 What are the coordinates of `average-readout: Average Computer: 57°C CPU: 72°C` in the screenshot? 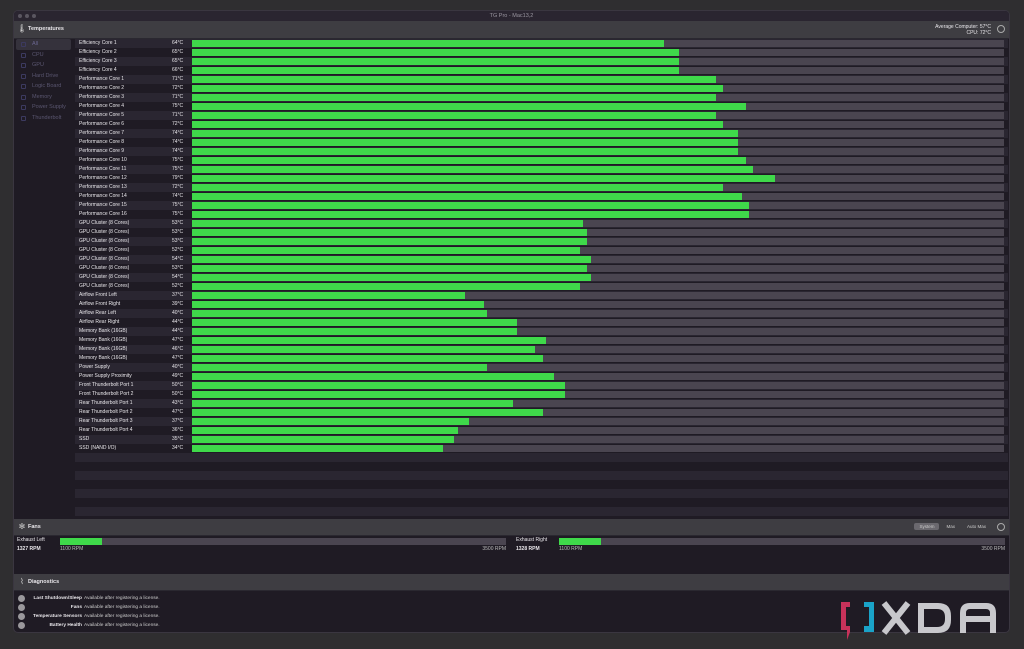 It's located at (963, 30).